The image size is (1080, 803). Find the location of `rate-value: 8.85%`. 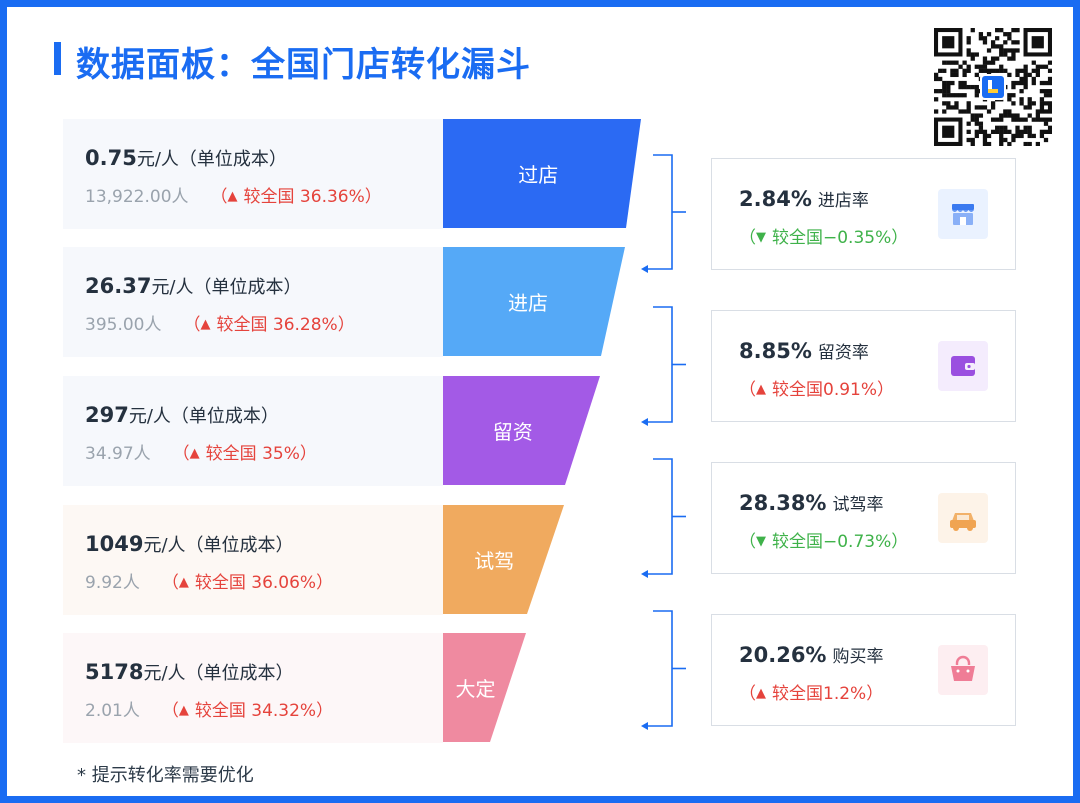

rate-value: 8.85% is located at coordinates (775, 351).